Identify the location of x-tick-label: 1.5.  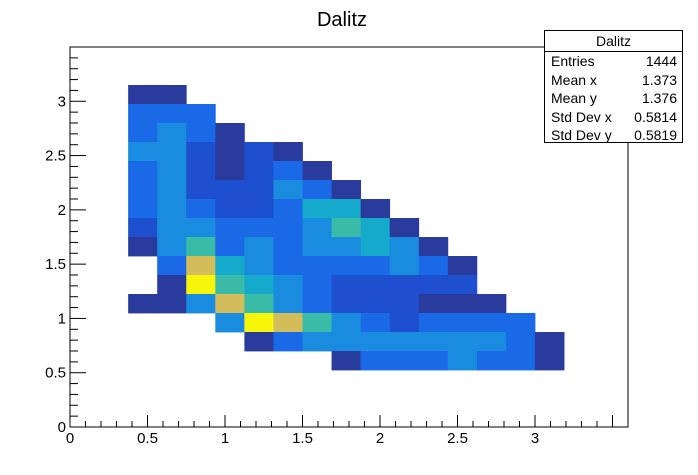
(302, 438).